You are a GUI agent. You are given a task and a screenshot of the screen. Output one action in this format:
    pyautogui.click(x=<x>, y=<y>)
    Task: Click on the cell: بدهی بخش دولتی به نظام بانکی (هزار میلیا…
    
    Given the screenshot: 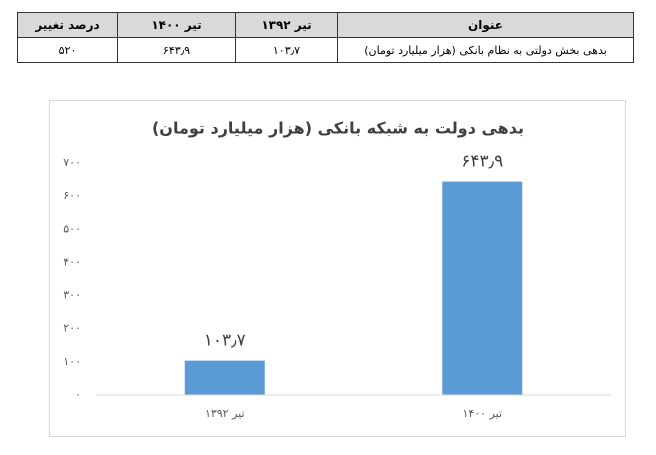 What is the action you would take?
    pyautogui.click(x=485, y=50)
    